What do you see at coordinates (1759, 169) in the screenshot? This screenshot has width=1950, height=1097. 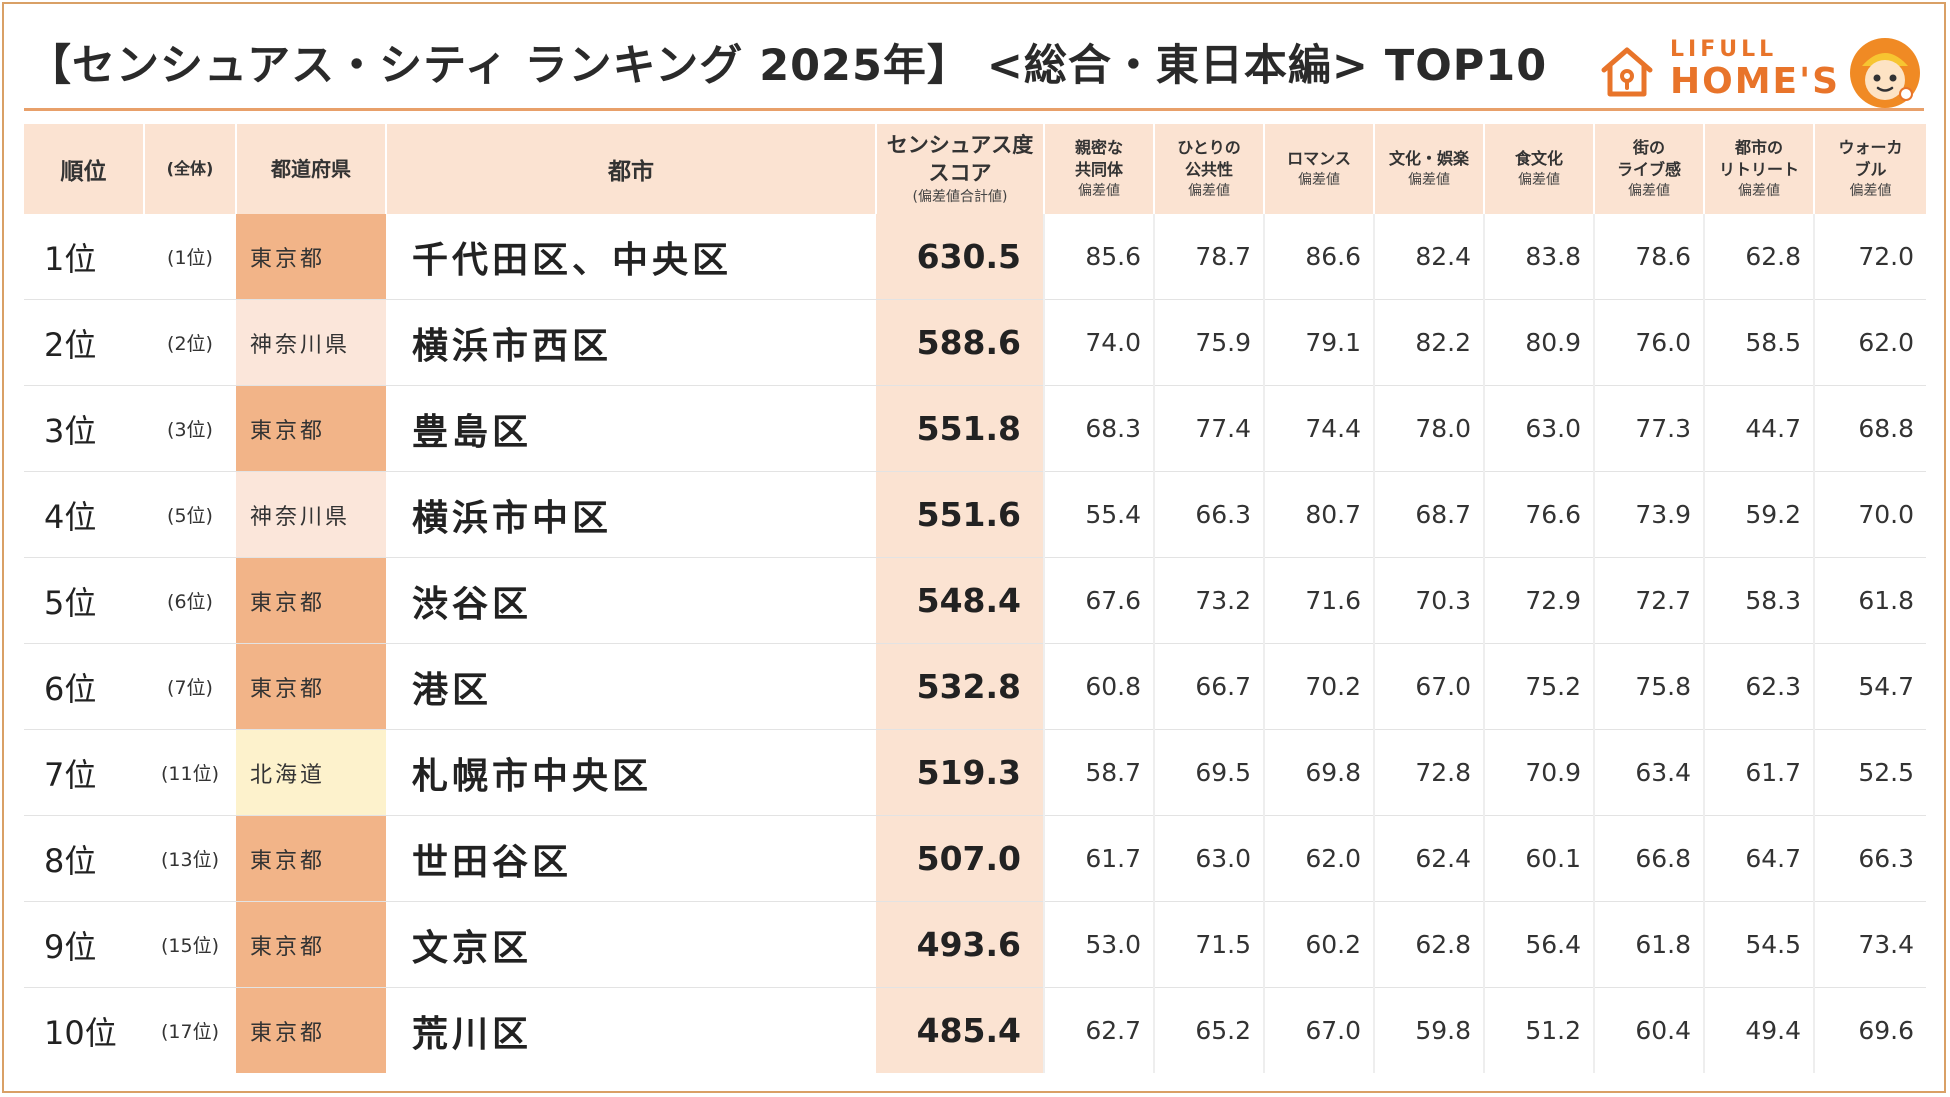 I see `header-urban-retreat: 都市の リトリート 偏差値` at bounding box center [1759, 169].